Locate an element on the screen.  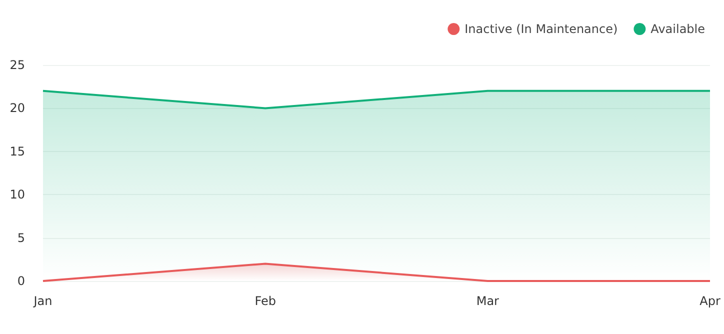
y-tick-label: 10 is located at coordinates (17, 195).